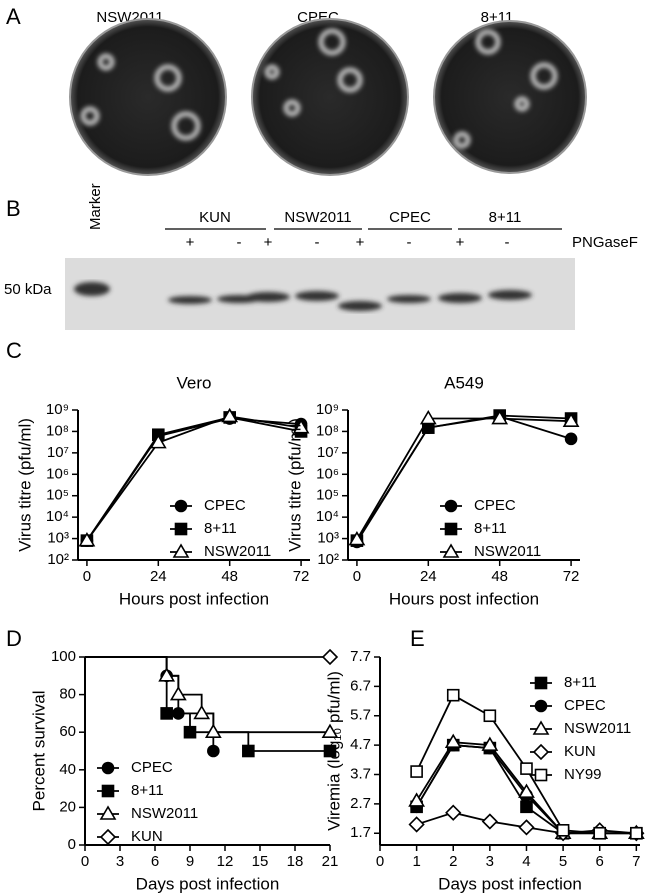 Image resolution: width=650 pixels, height=896 pixels. What do you see at coordinates (95, 206) in the screenshot?
I see `marker-label: Marker` at bounding box center [95, 206].